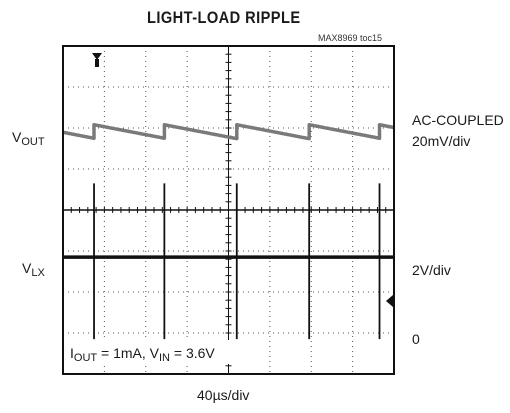 Image resolution: width=510 pixels, height=413 pixels. What do you see at coordinates (33, 269) in the screenshot?
I see `y-label-vlx: VLX` at bounding box center [33, 269].